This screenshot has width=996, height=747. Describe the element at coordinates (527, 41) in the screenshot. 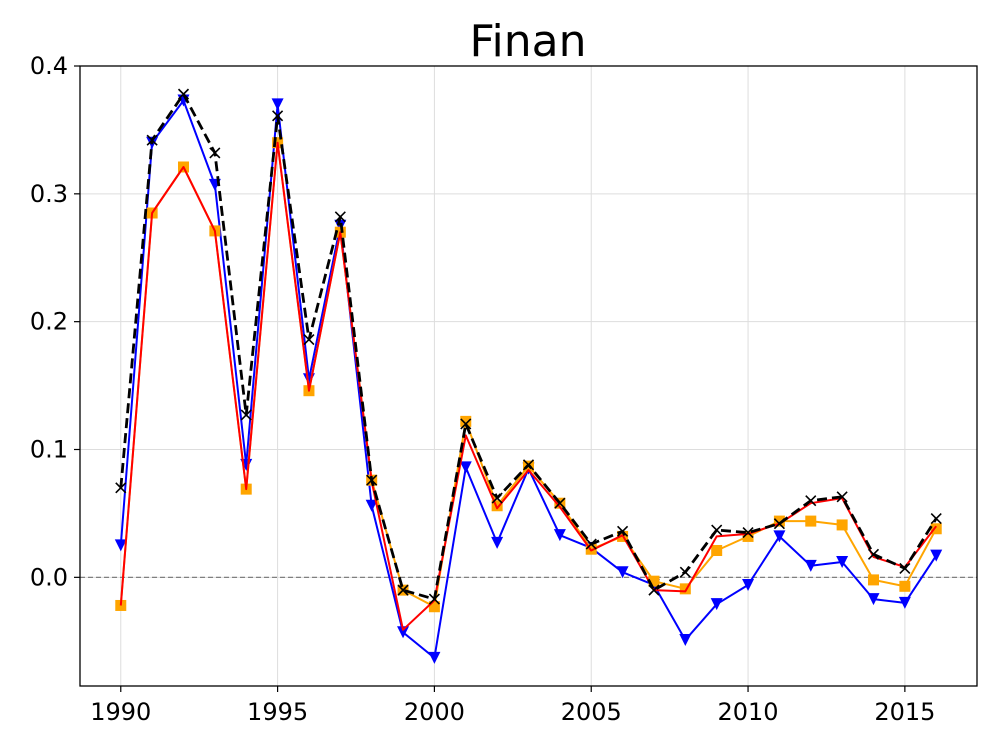

I see `chart-title: Finan` at that location.